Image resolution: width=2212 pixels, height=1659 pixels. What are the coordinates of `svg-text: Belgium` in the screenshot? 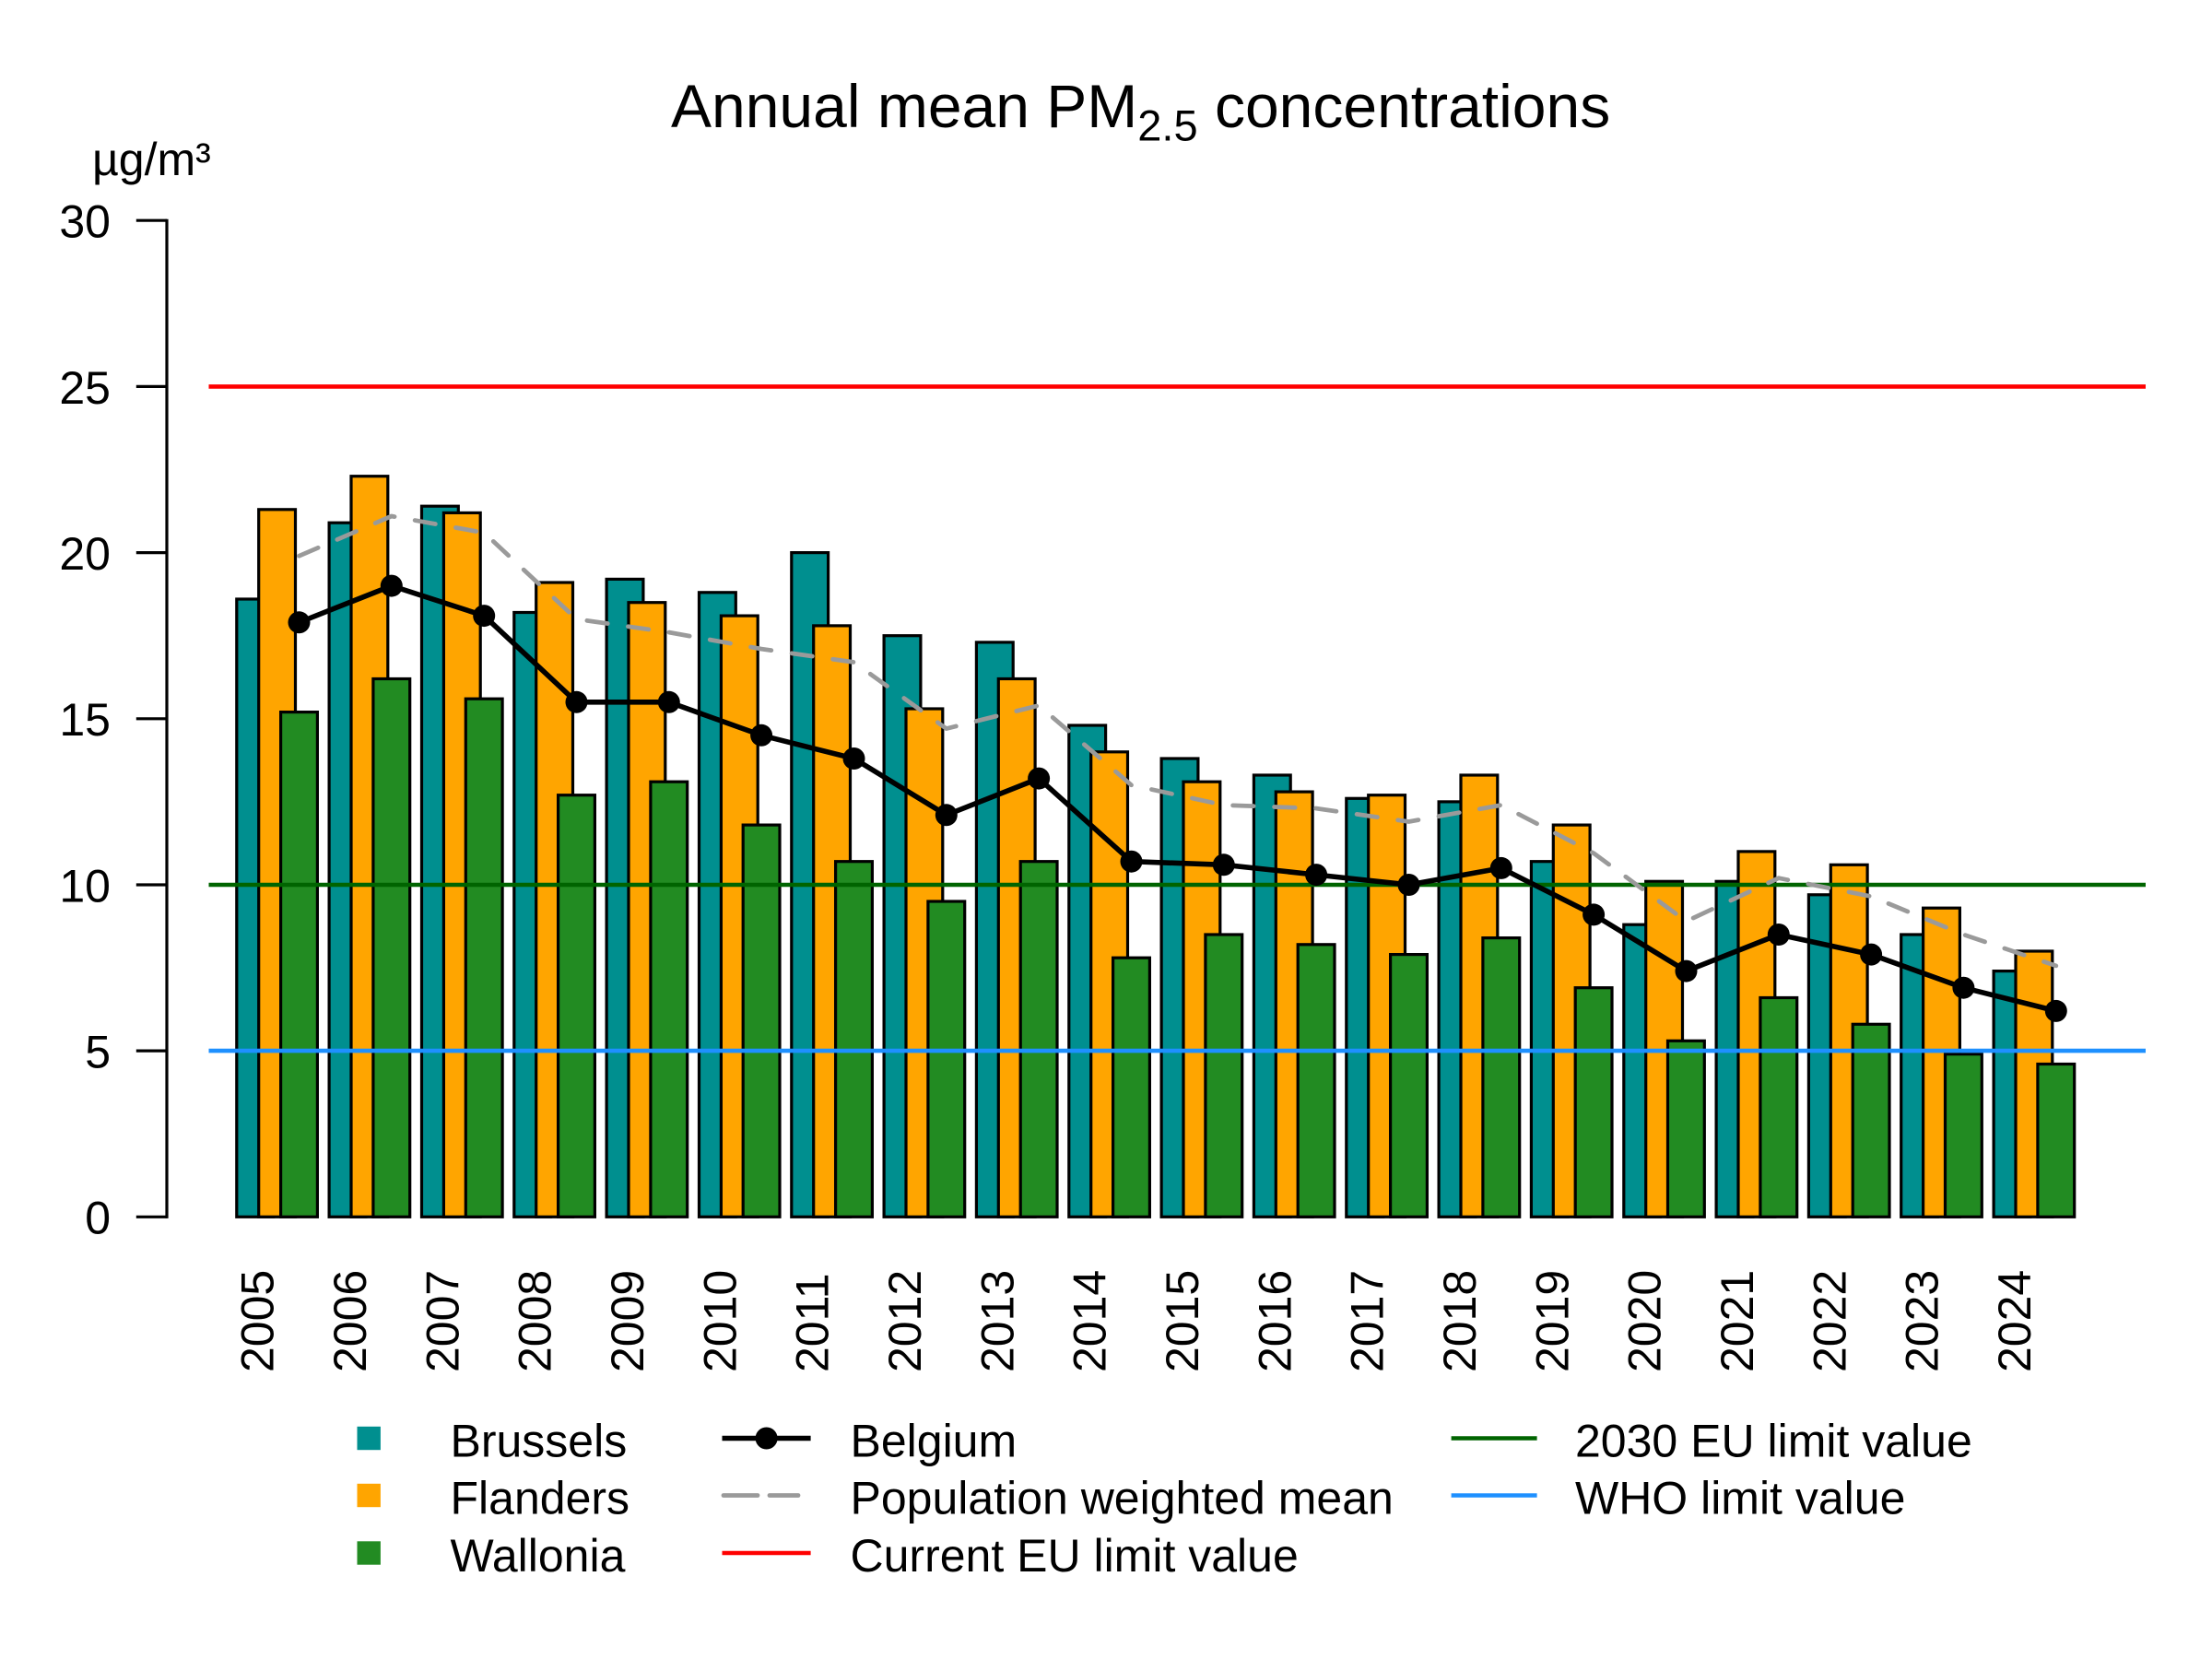 It's located at (934, 1440).